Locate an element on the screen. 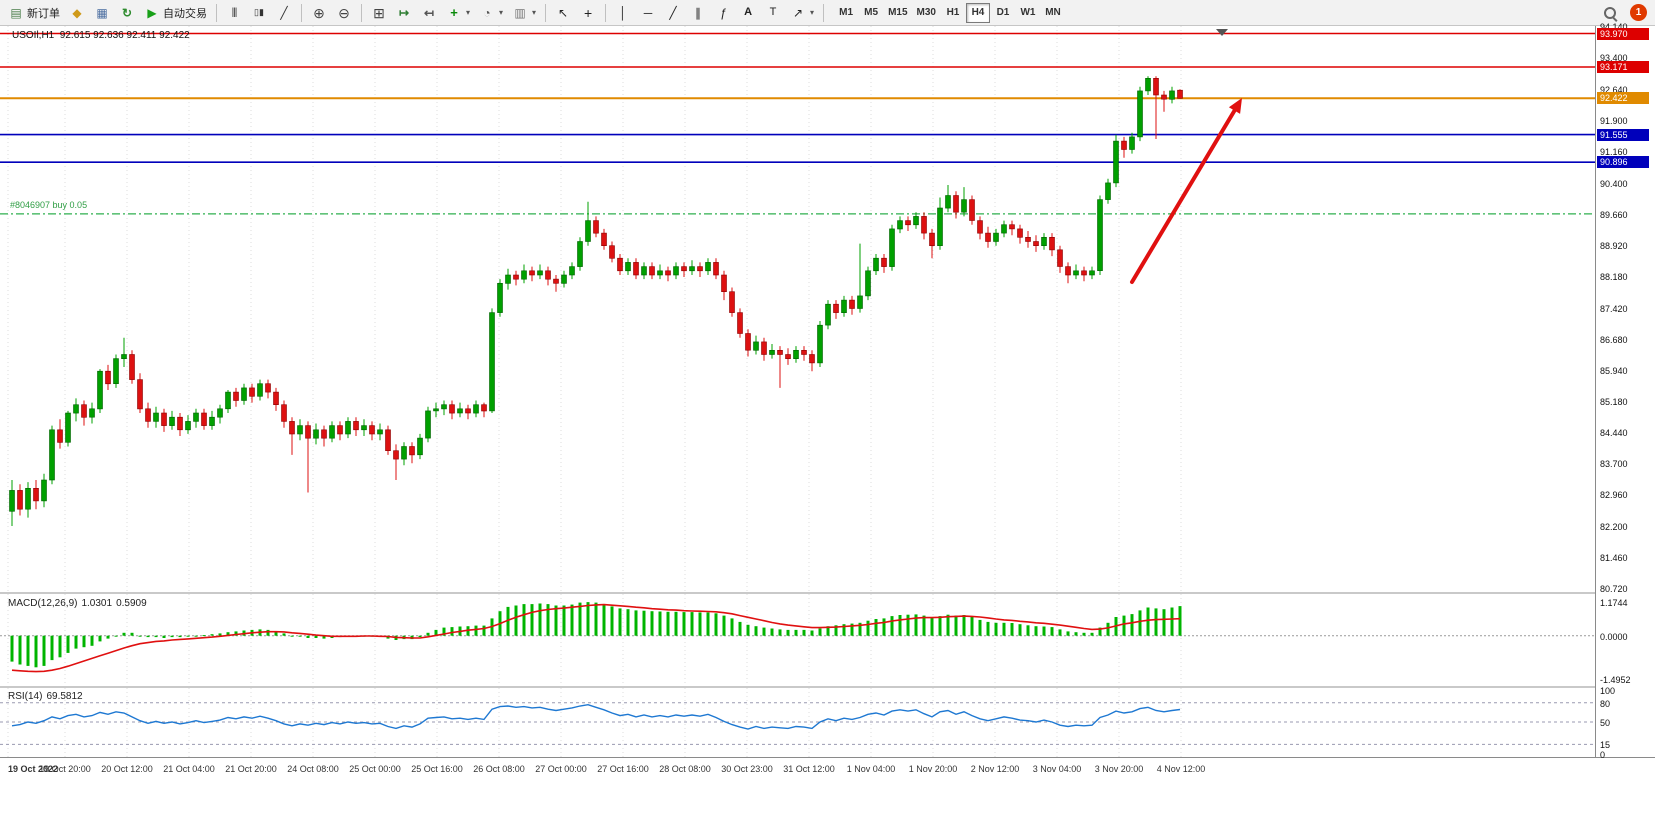  cursor-button is located at coordinates (563, 13).